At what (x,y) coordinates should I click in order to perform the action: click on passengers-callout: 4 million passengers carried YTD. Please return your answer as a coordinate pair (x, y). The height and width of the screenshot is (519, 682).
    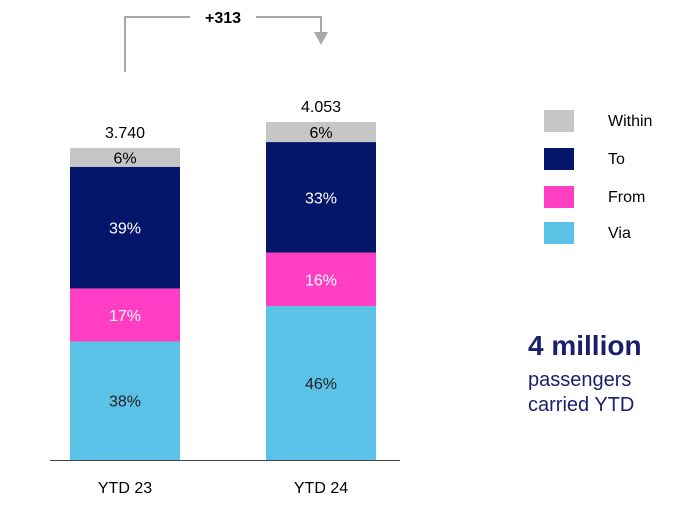
    Looking at the image, I should click on (605, 374).